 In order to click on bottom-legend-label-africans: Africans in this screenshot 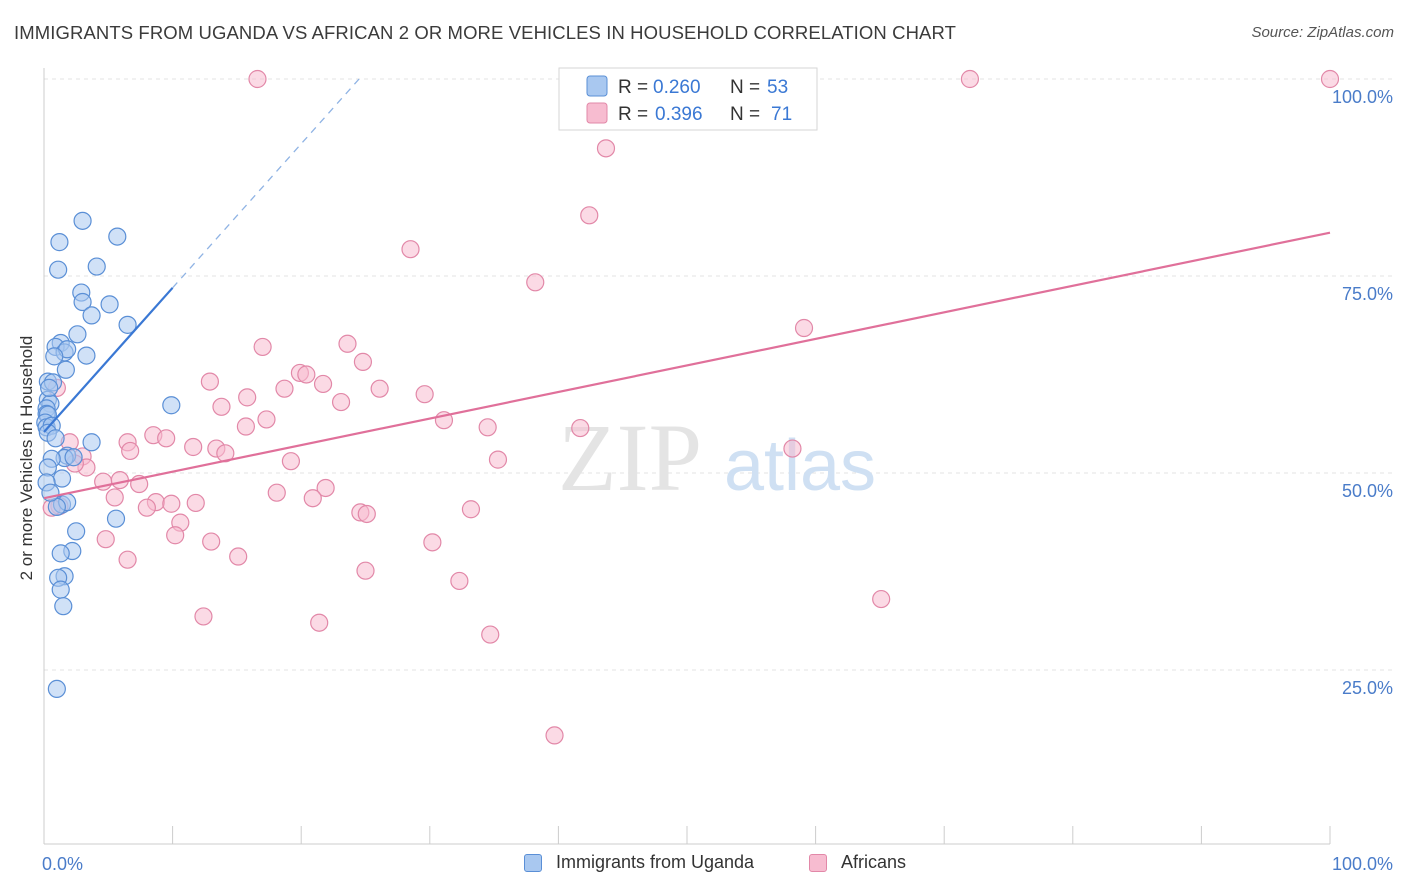, I will do `click(874, 862)`.